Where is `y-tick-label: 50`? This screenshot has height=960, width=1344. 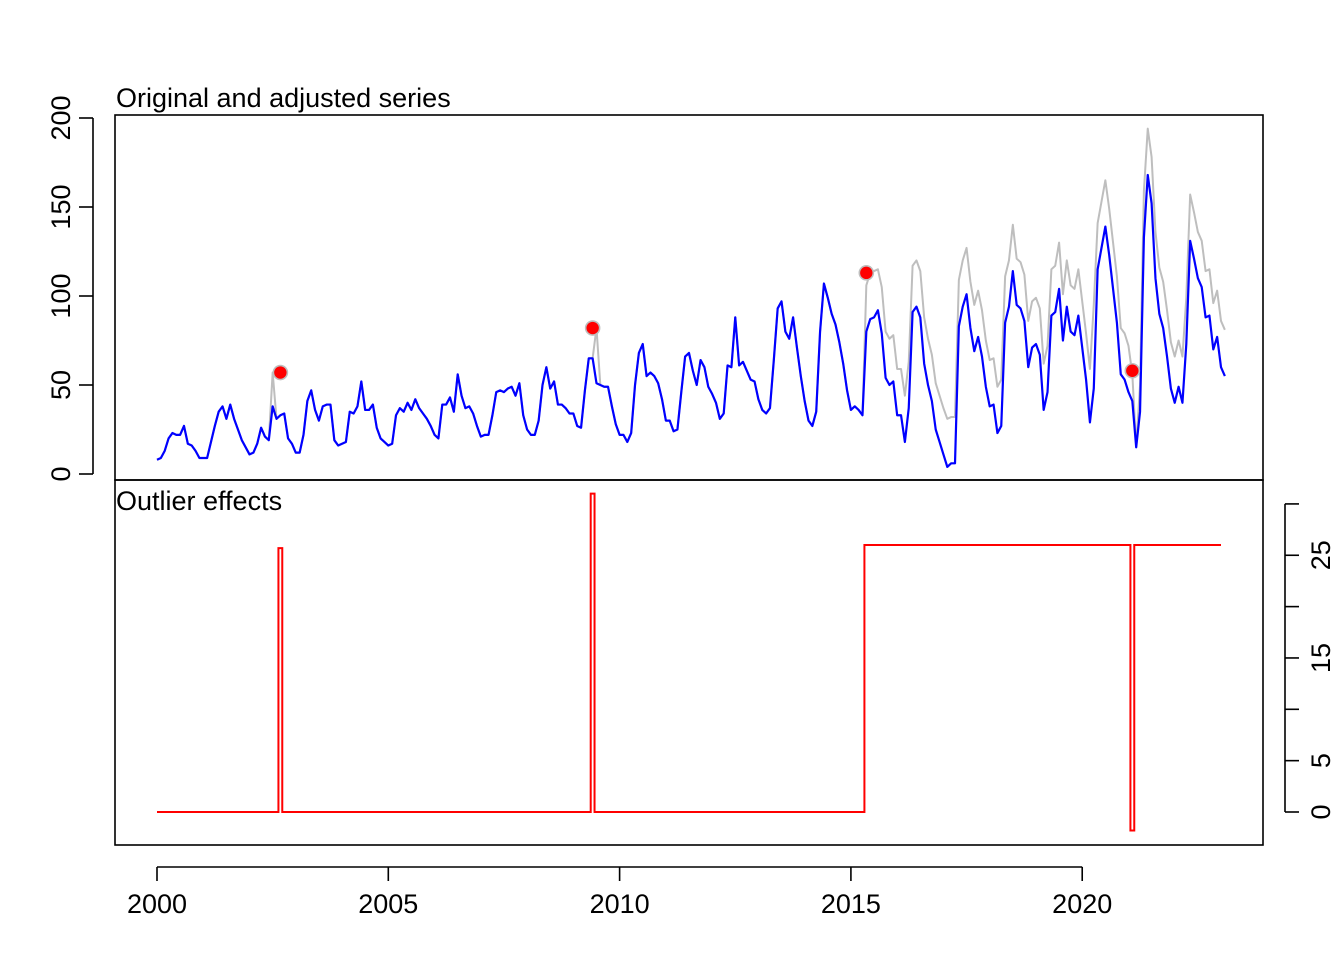
y-tick-label: 50 is located at coordinates (61, 385).